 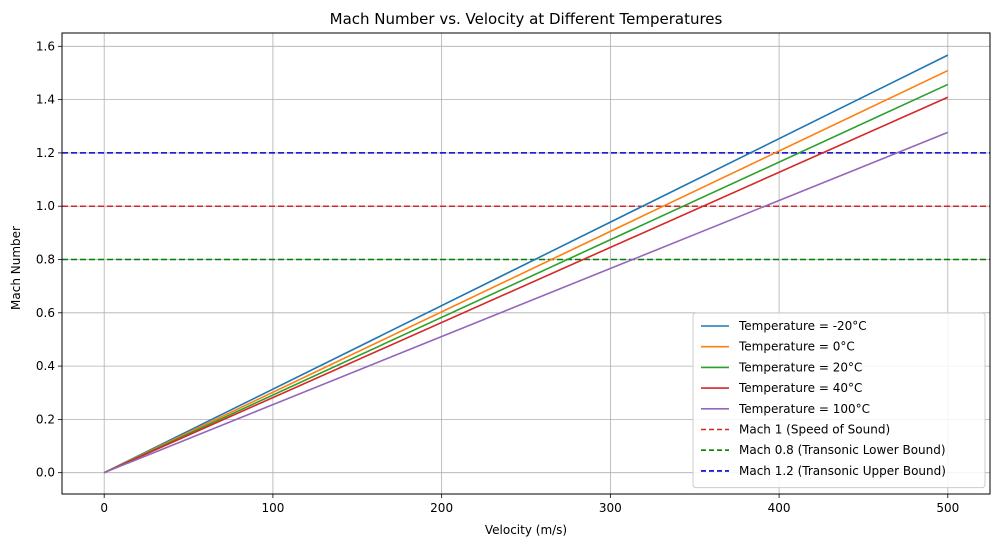 What do you see at coordinates (16, 268) in the screenshot?
I see `y-axis-label: Mach Number` at bounding box center [16, 268].